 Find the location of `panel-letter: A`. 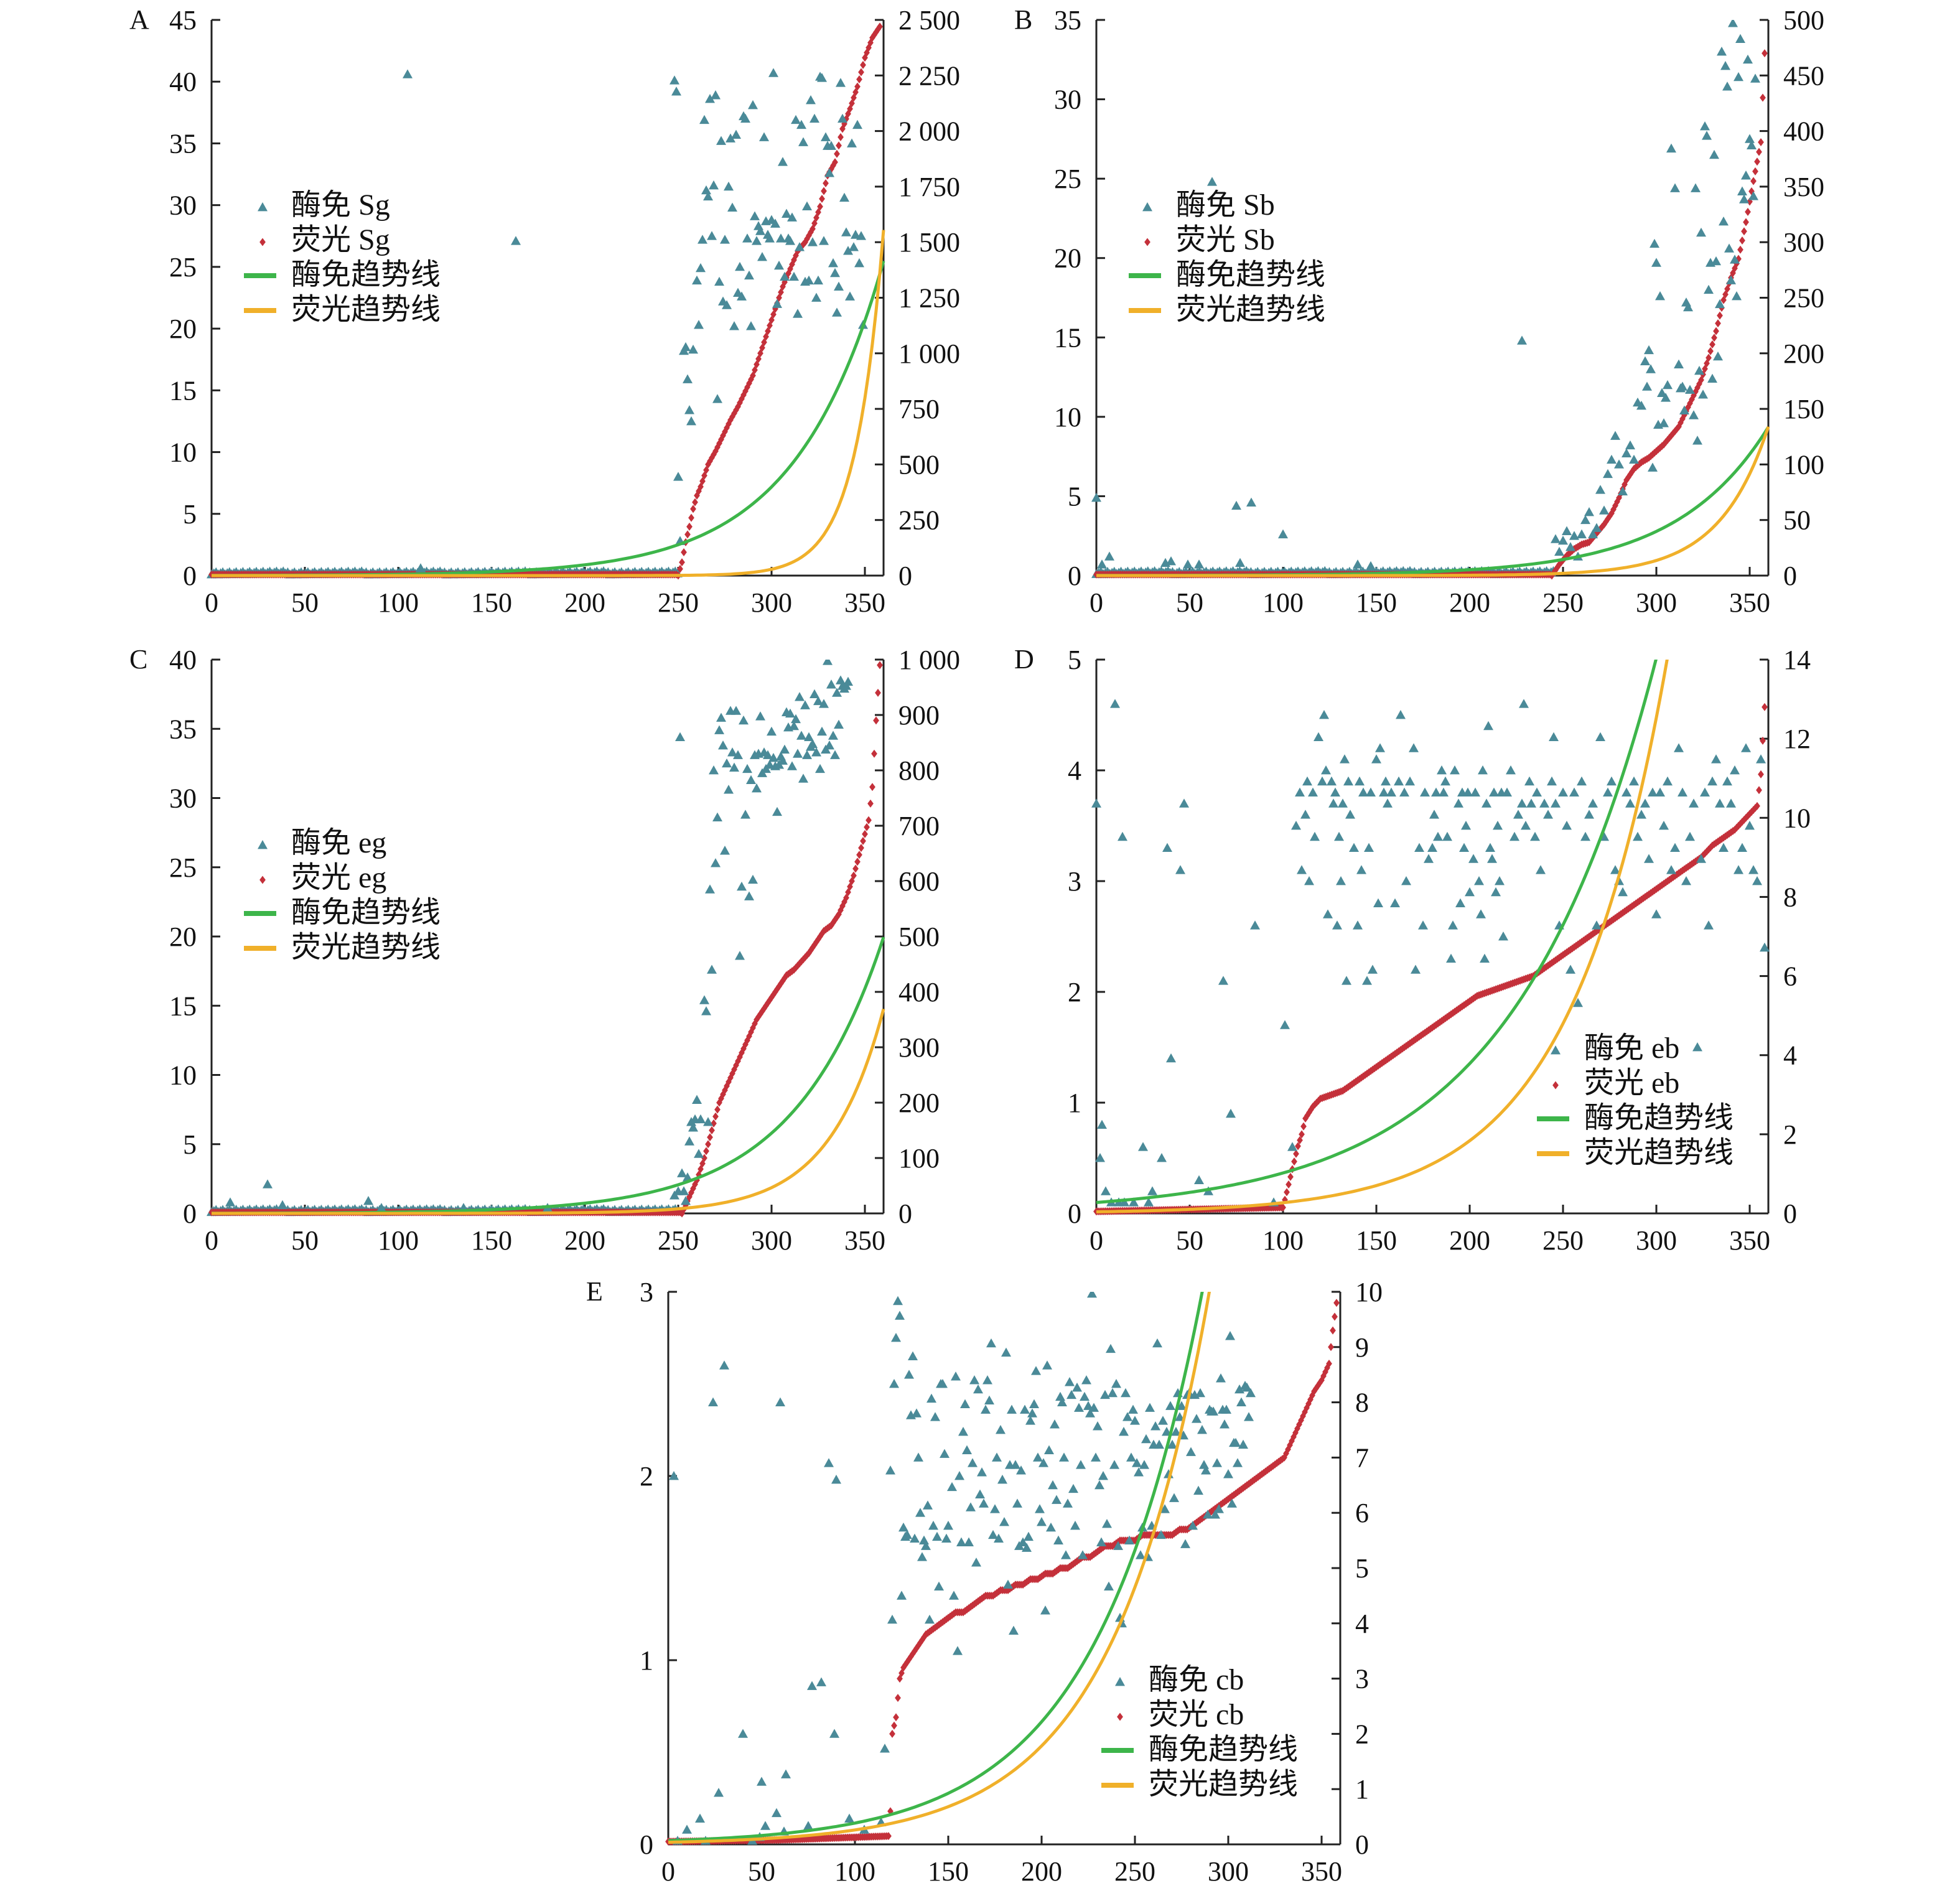

panel-letter: A is located at coordinates (139, 19).